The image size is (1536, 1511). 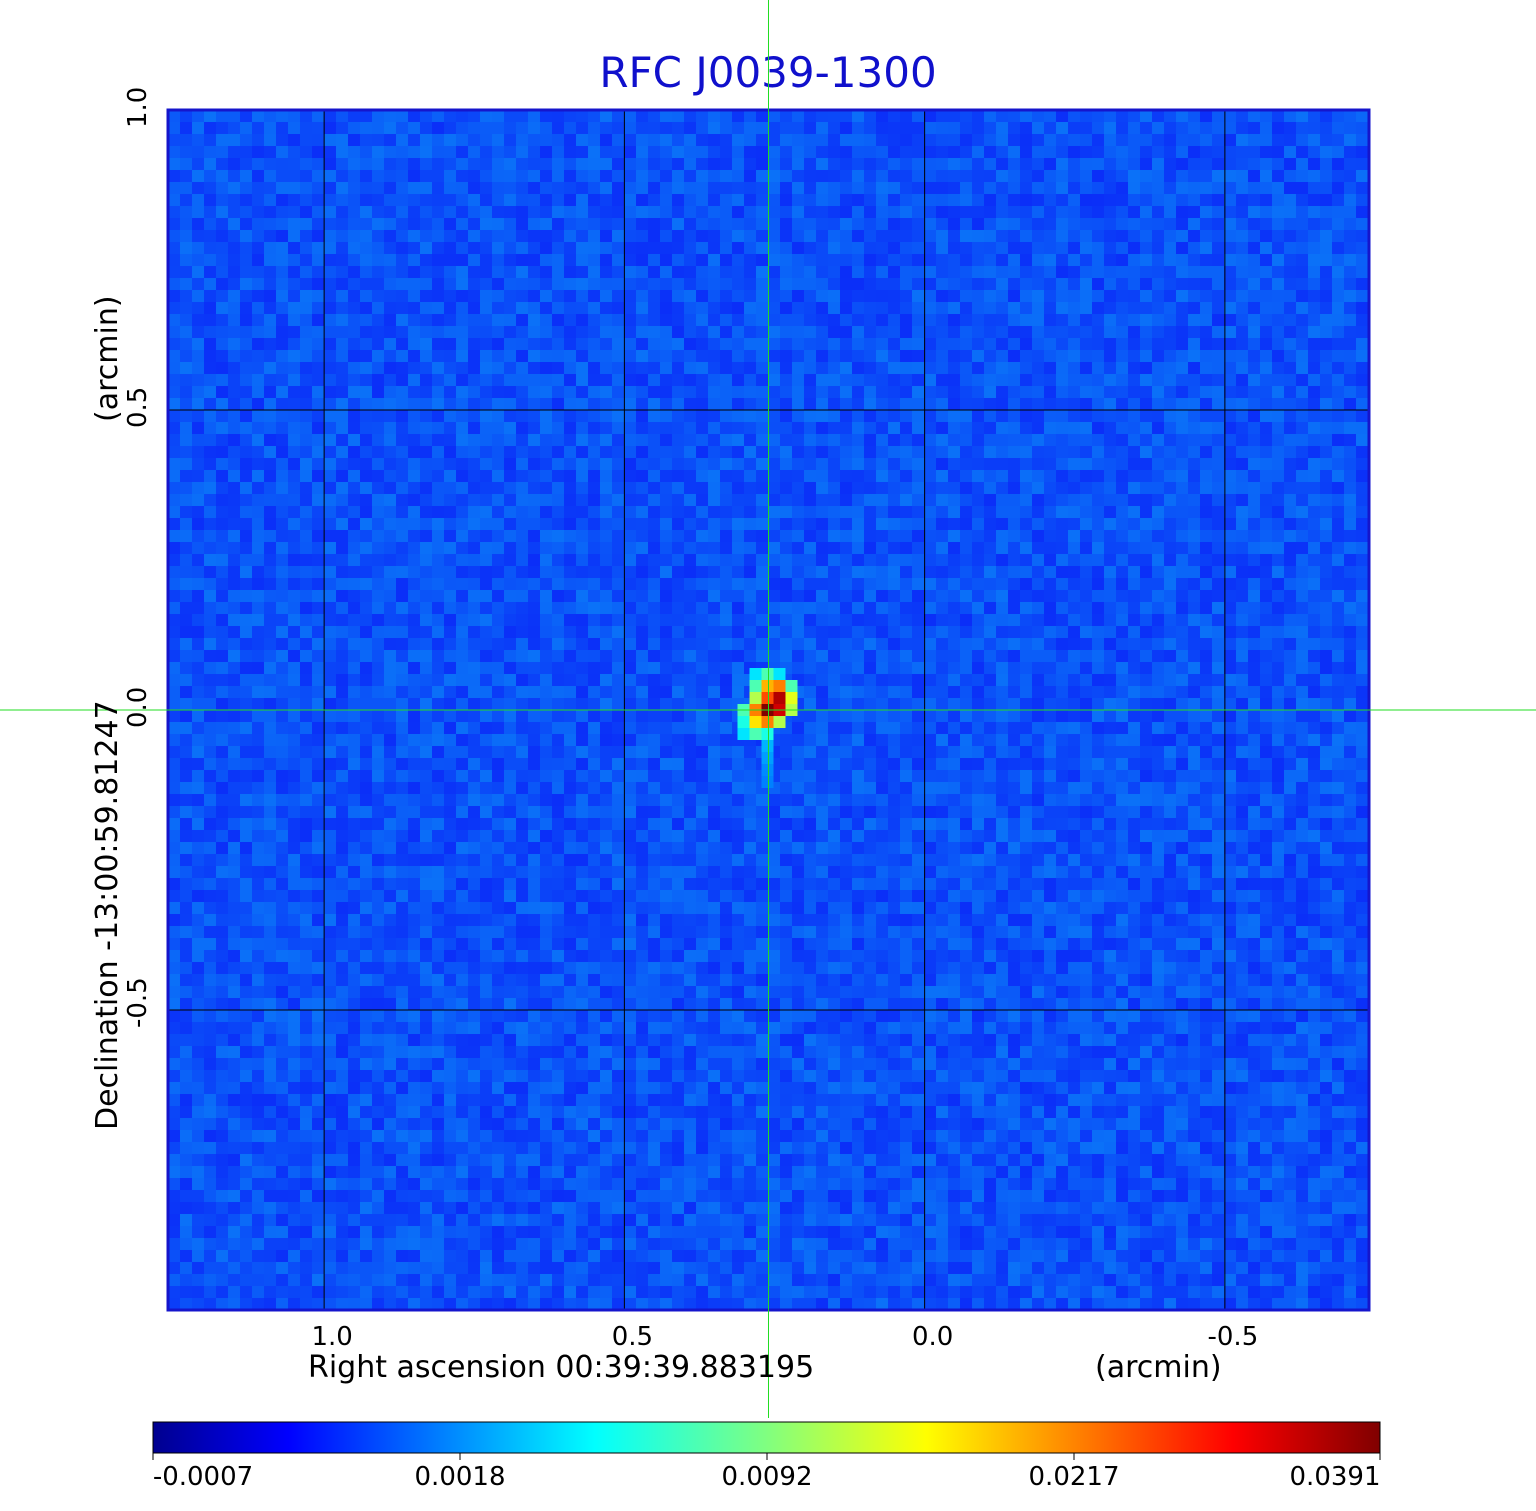 What do you see at coordinates (138, 107) in the screenshot?
I see `y-tick-label: 1.0` at bounding box center [138, 107].